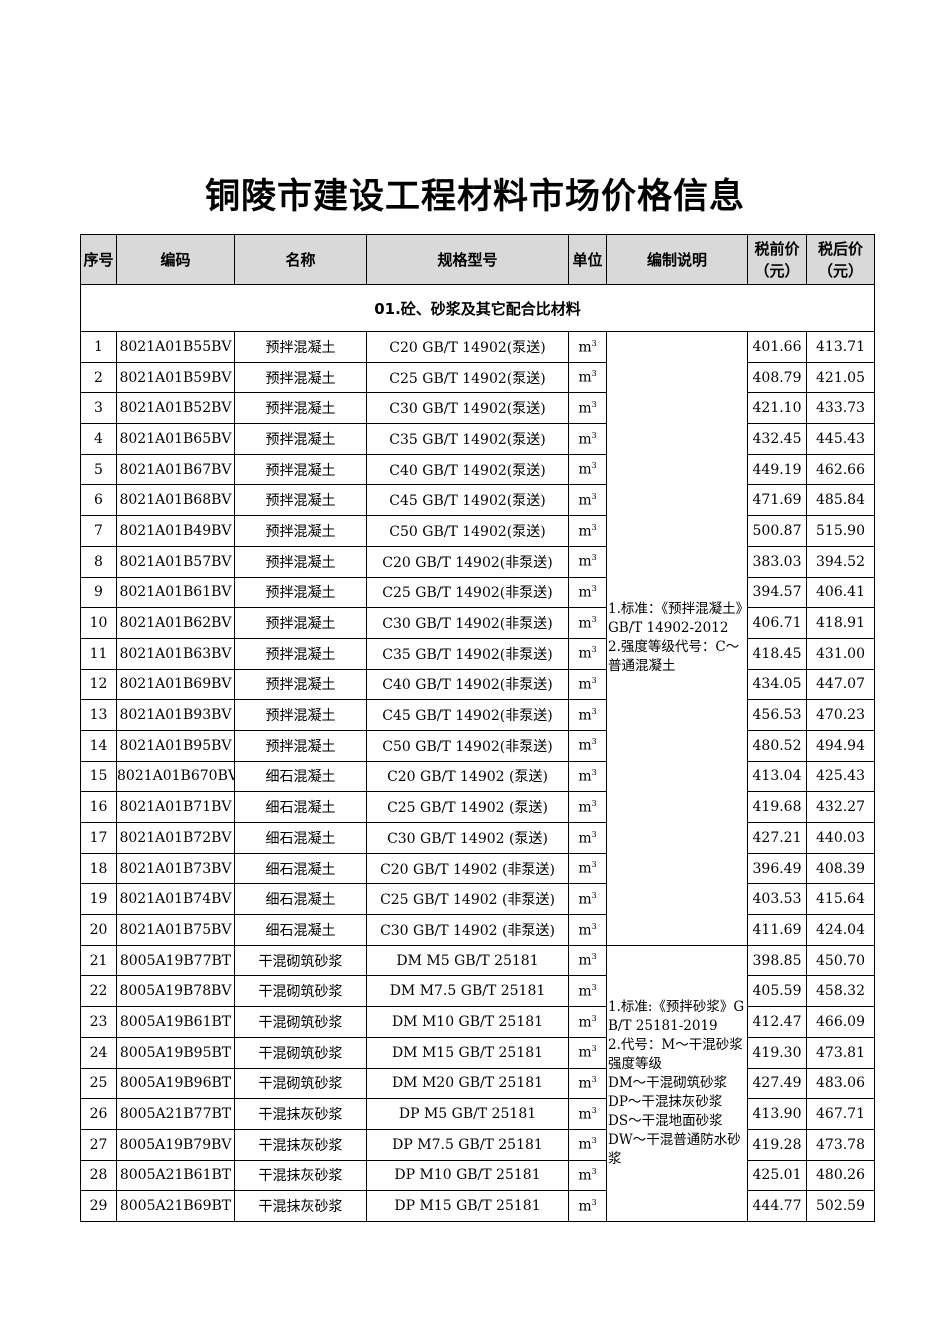  Describe the element at coordinates (98, 623) in the screenshot. I see `row-index: 10` at that location.